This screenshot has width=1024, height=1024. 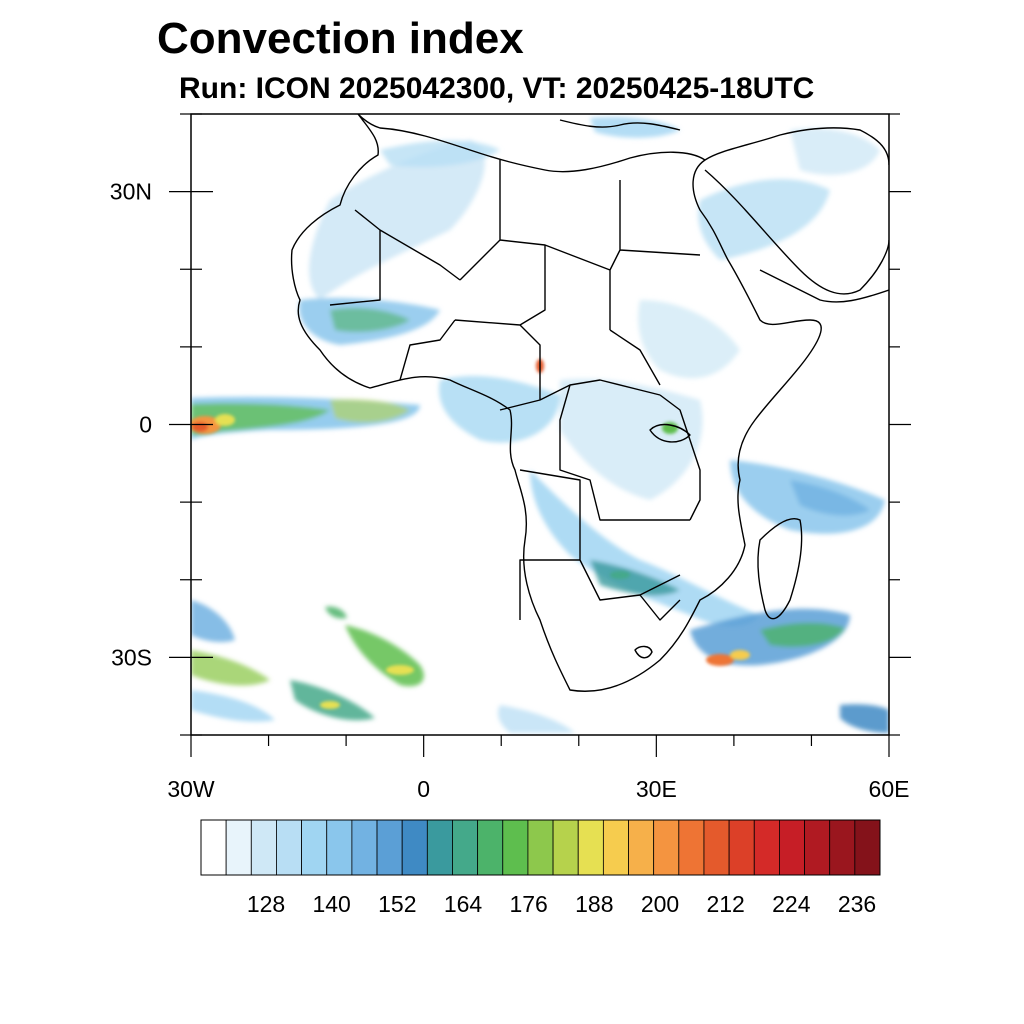 I want to click on colorbar, so click(x=540, y=847).